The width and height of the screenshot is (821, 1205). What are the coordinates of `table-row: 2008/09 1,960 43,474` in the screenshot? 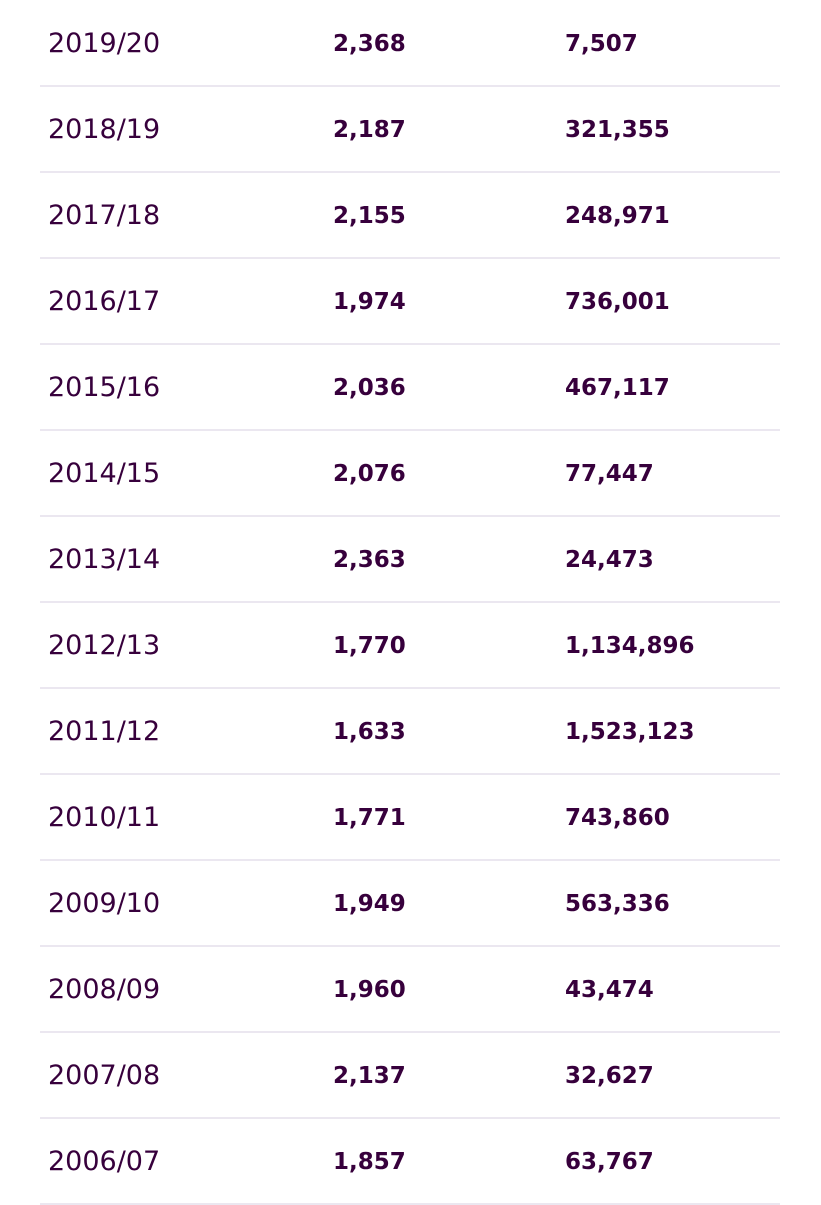 It's located at (410, 990).